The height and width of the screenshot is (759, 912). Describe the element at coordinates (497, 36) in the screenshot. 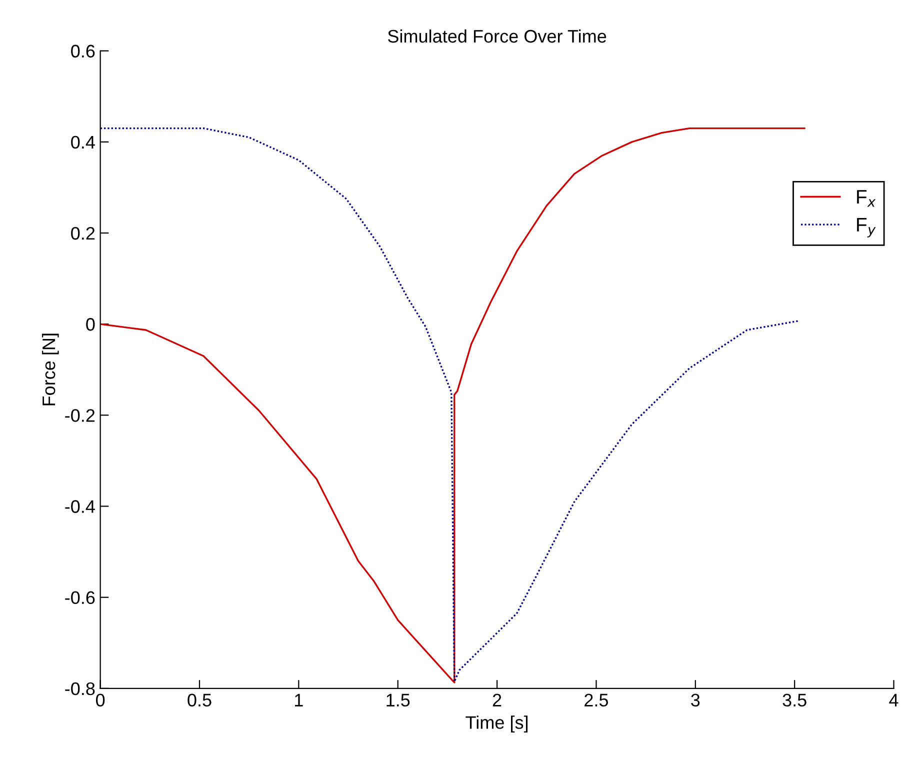

I see `chart-title: Simulated Force Over Time` at that location.